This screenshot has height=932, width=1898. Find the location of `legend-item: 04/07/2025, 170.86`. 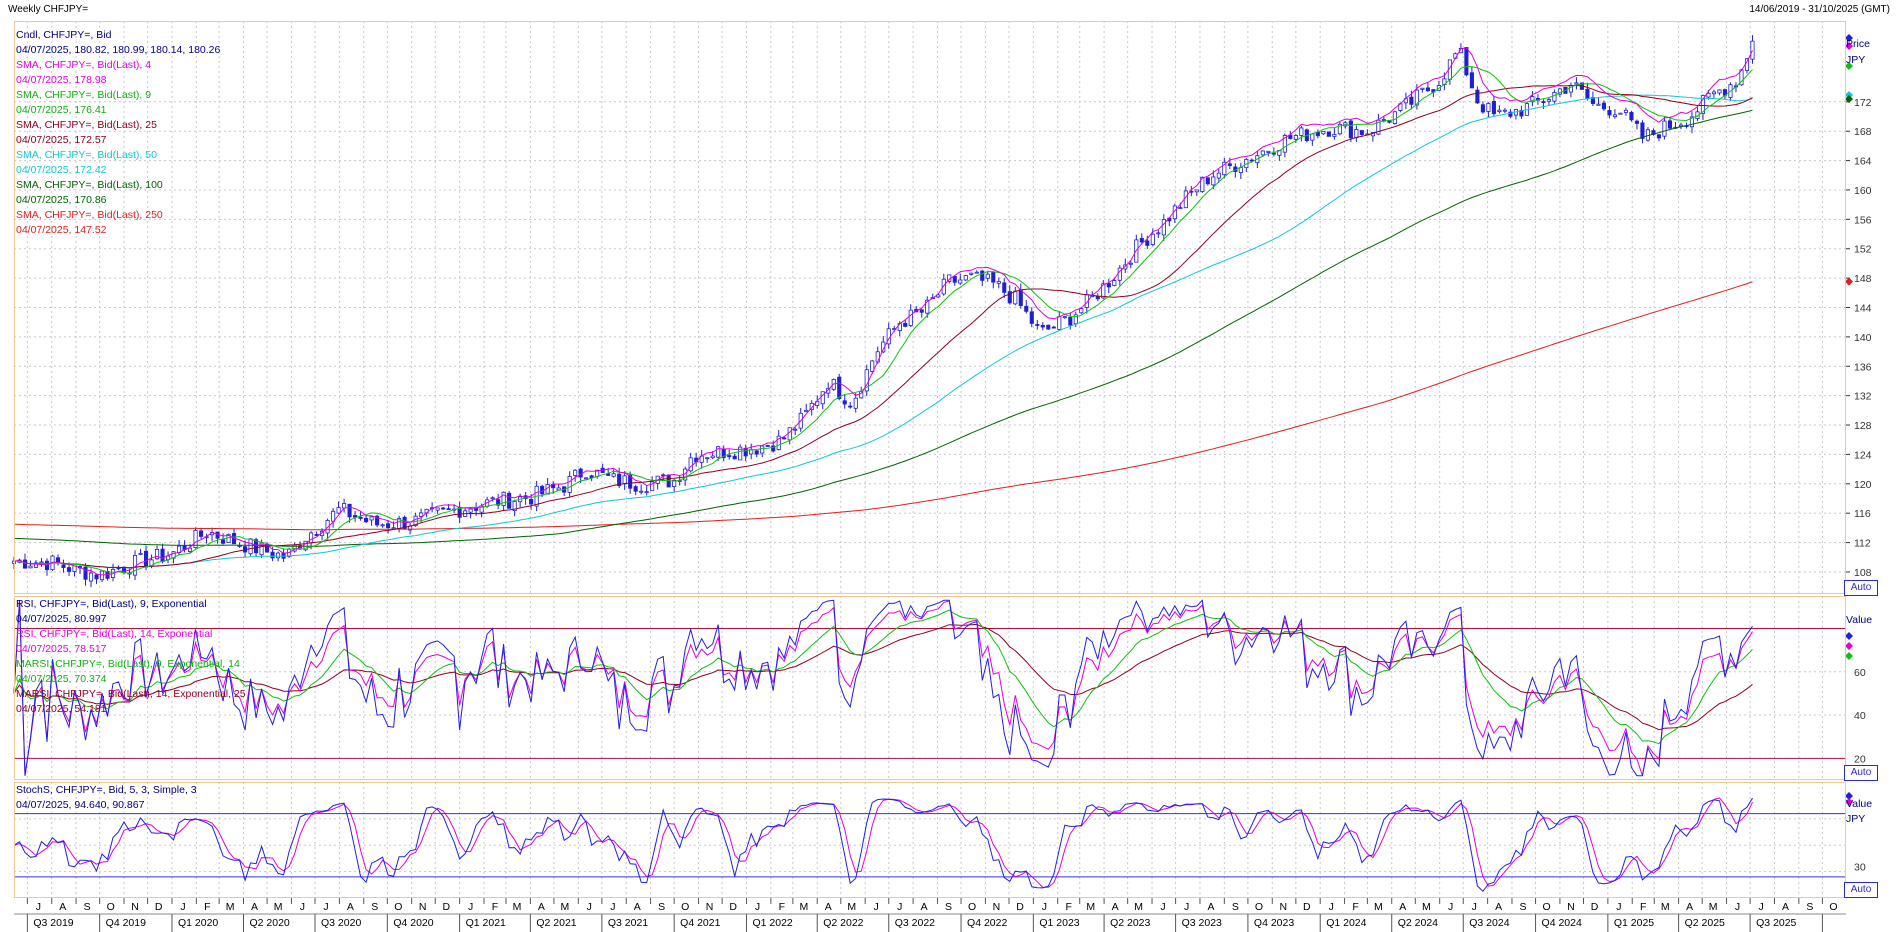

legend-item: 04/07/2025, 170.86 is located at coordinates (61, 200).